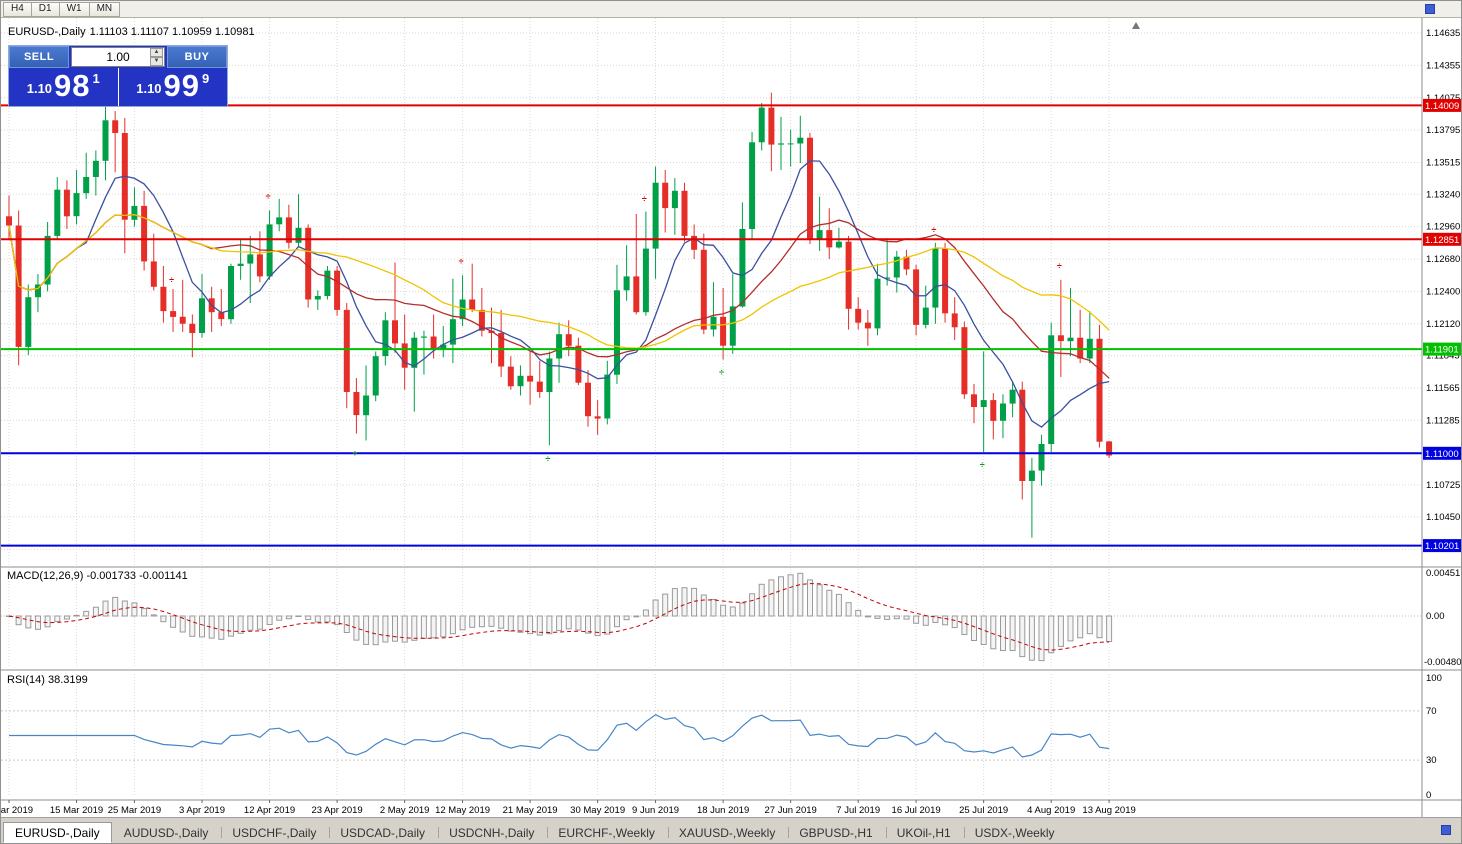 The width and height of the screenshot is (1462, 844). I want to click on rsi-line, so click(559, 736).